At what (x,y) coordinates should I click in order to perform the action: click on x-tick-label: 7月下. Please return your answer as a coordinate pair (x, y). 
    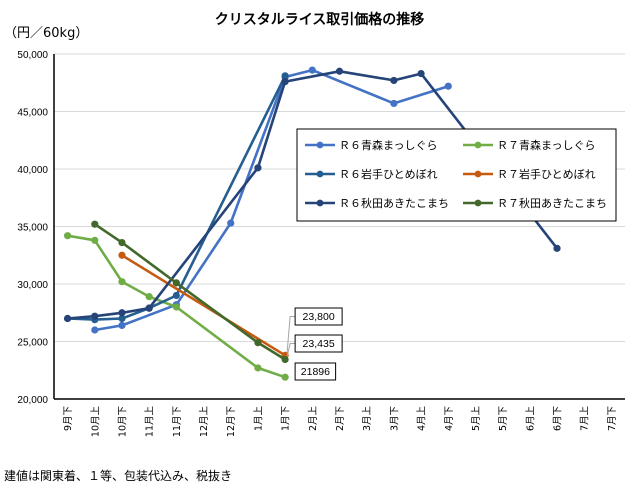
    Looking at the image, I should click on (612, 418).